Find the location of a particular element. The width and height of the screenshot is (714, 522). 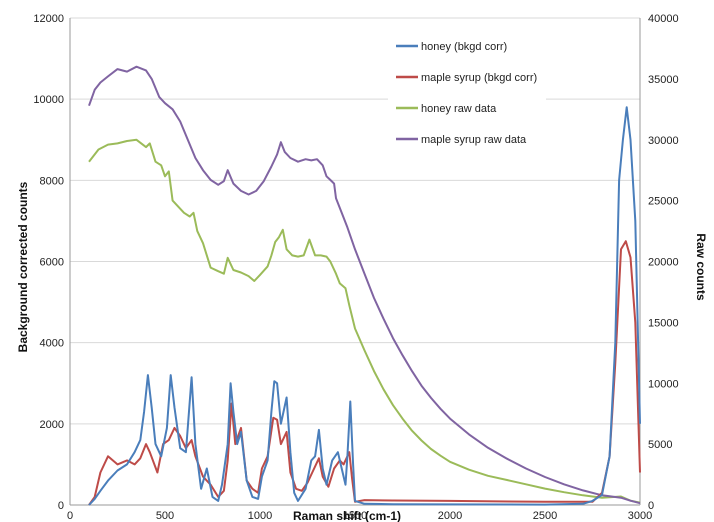

x-tick-label: 2500 is located at coordinates (545, 516).